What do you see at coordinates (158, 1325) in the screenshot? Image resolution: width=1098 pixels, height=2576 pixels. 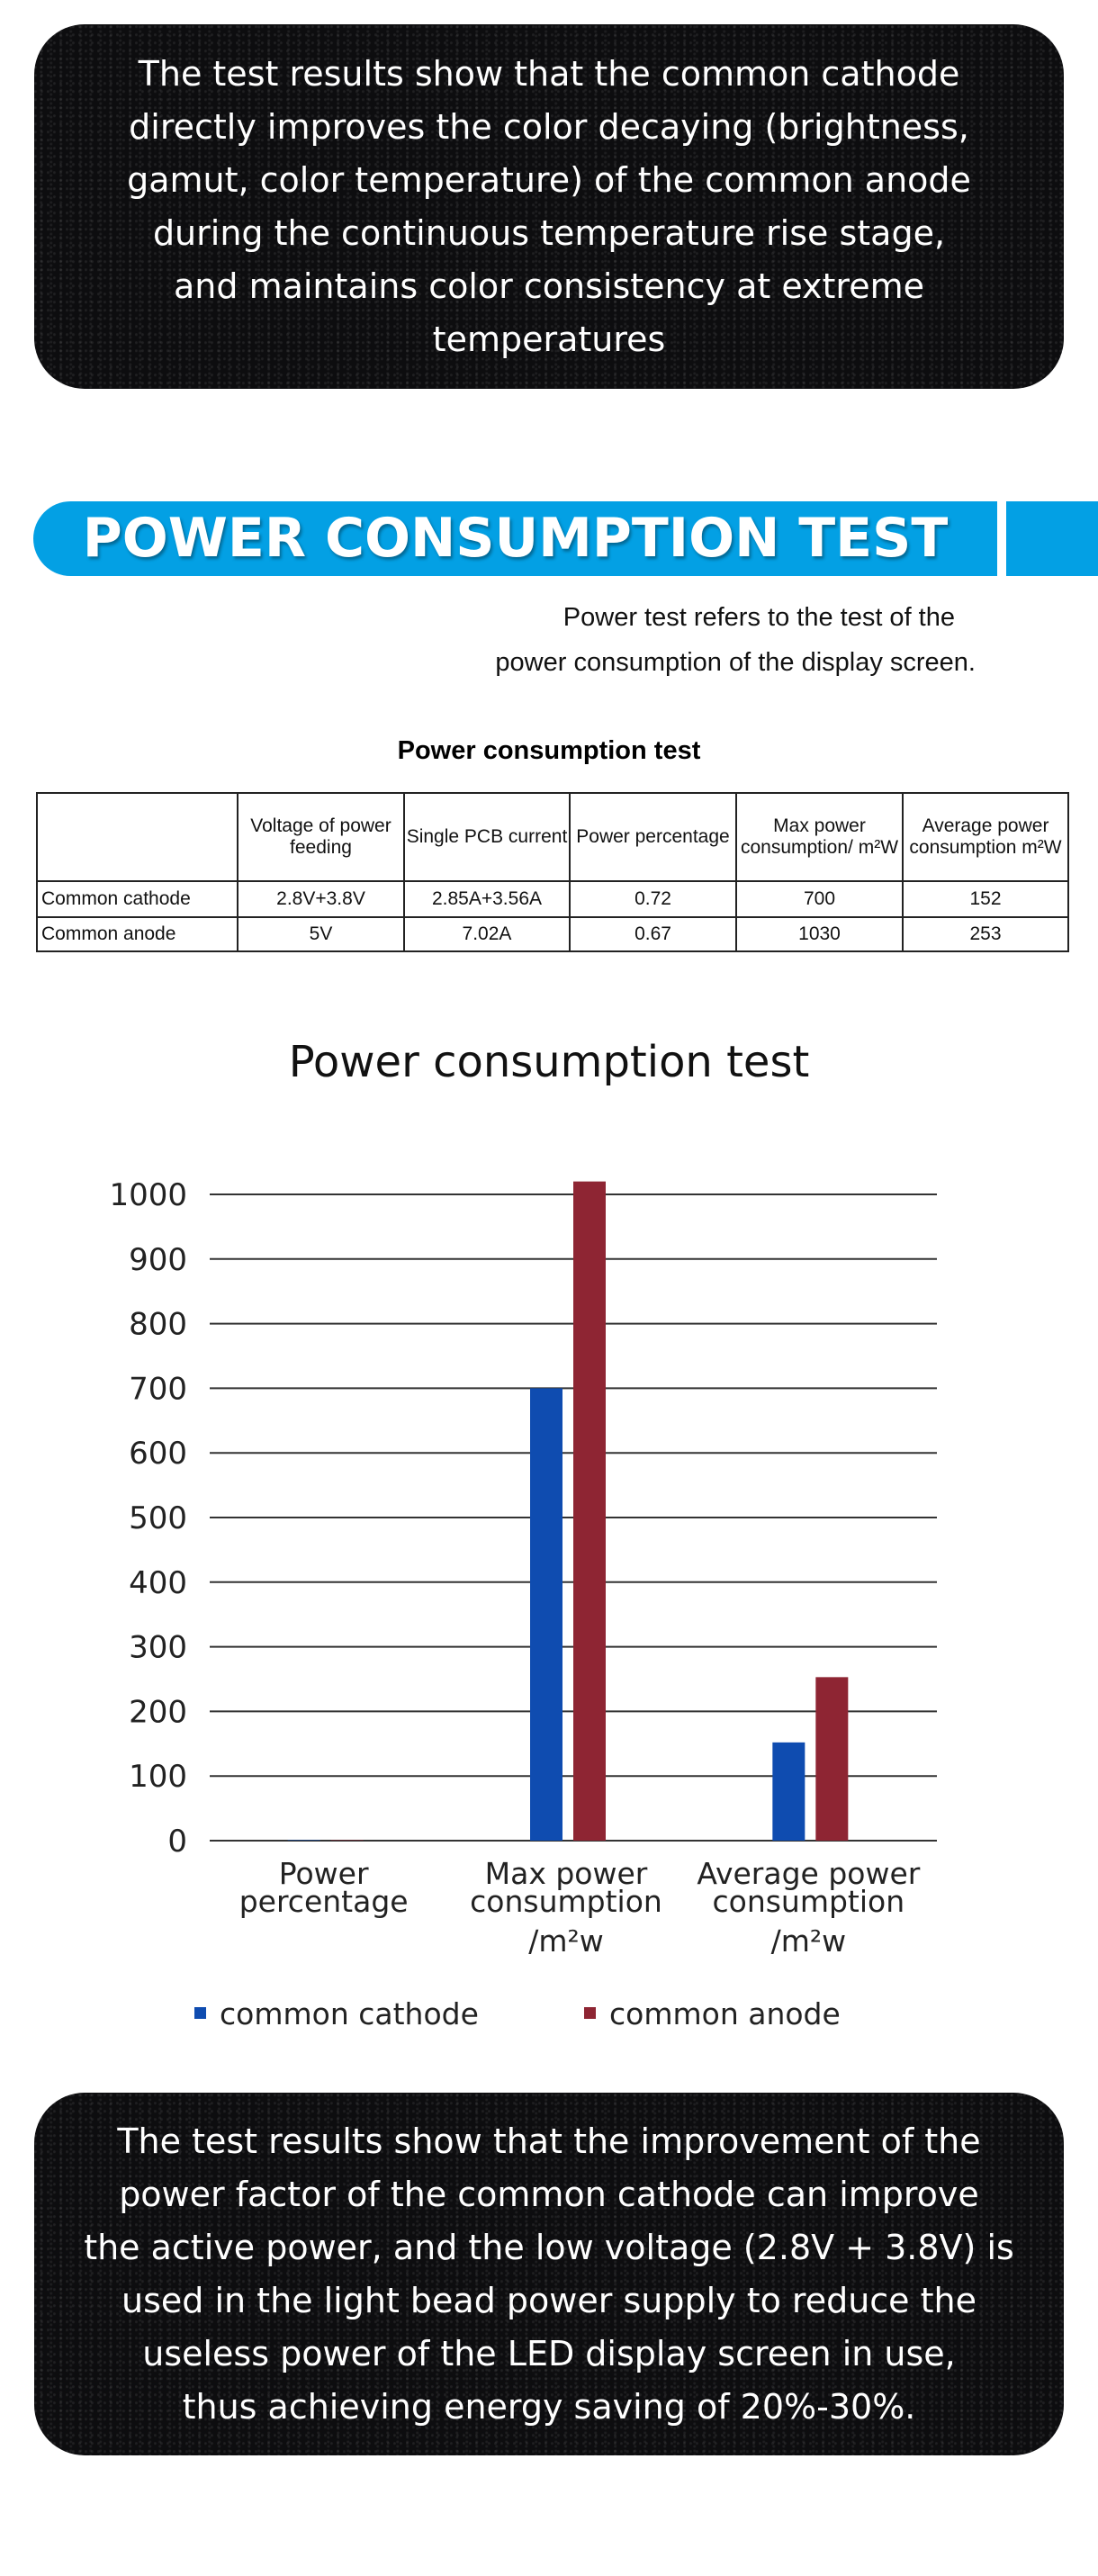 I see `y-tick-label: 800` at bounding box center [158, 1325].